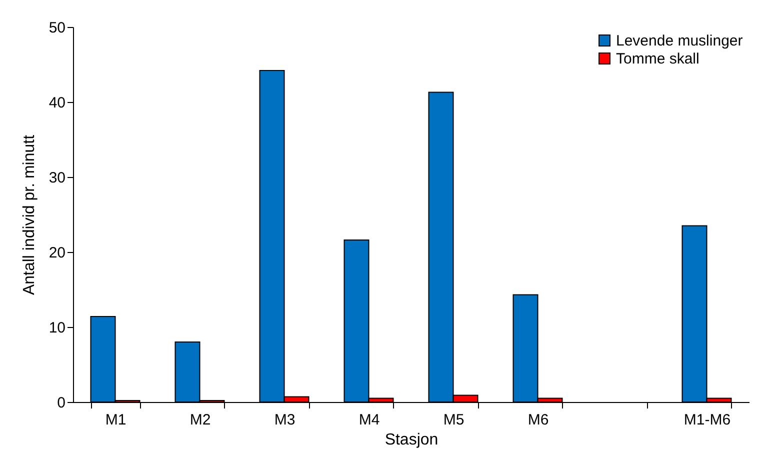  Describe the element at coordinates (57, 178) in the screenshot. I see `y-tick-label: 30` at that location.